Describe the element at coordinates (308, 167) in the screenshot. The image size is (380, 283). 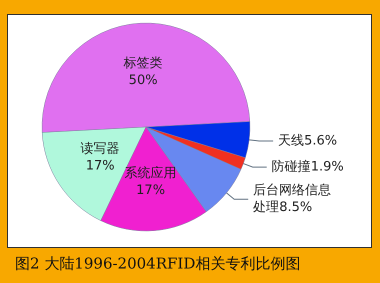
I see `slice-label: 防碰撞1.9%` at that location.